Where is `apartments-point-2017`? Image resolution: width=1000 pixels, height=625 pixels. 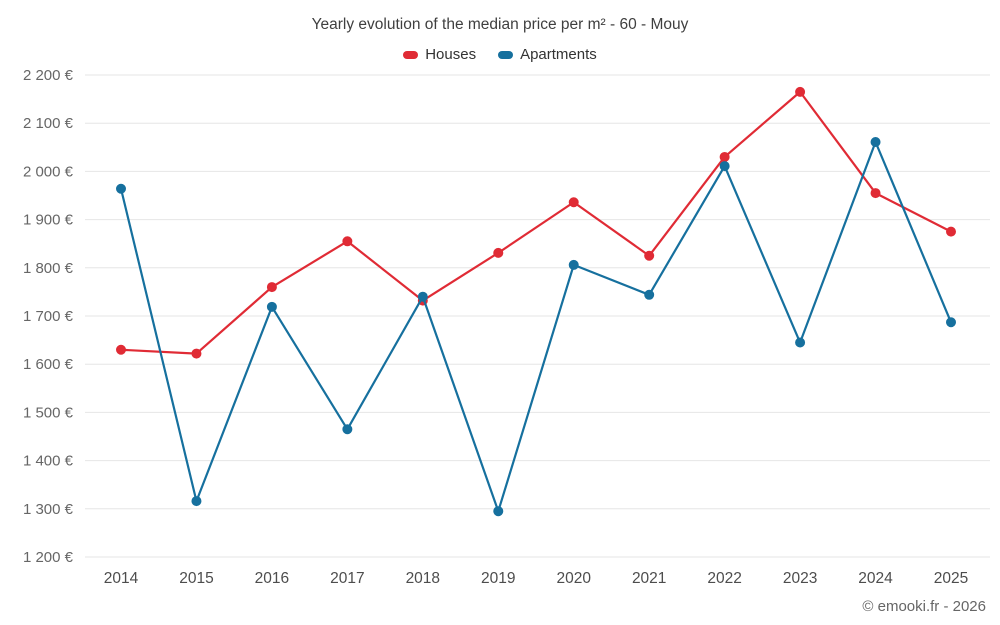 apartments-point-2017 is located at coordinates (347, 429).